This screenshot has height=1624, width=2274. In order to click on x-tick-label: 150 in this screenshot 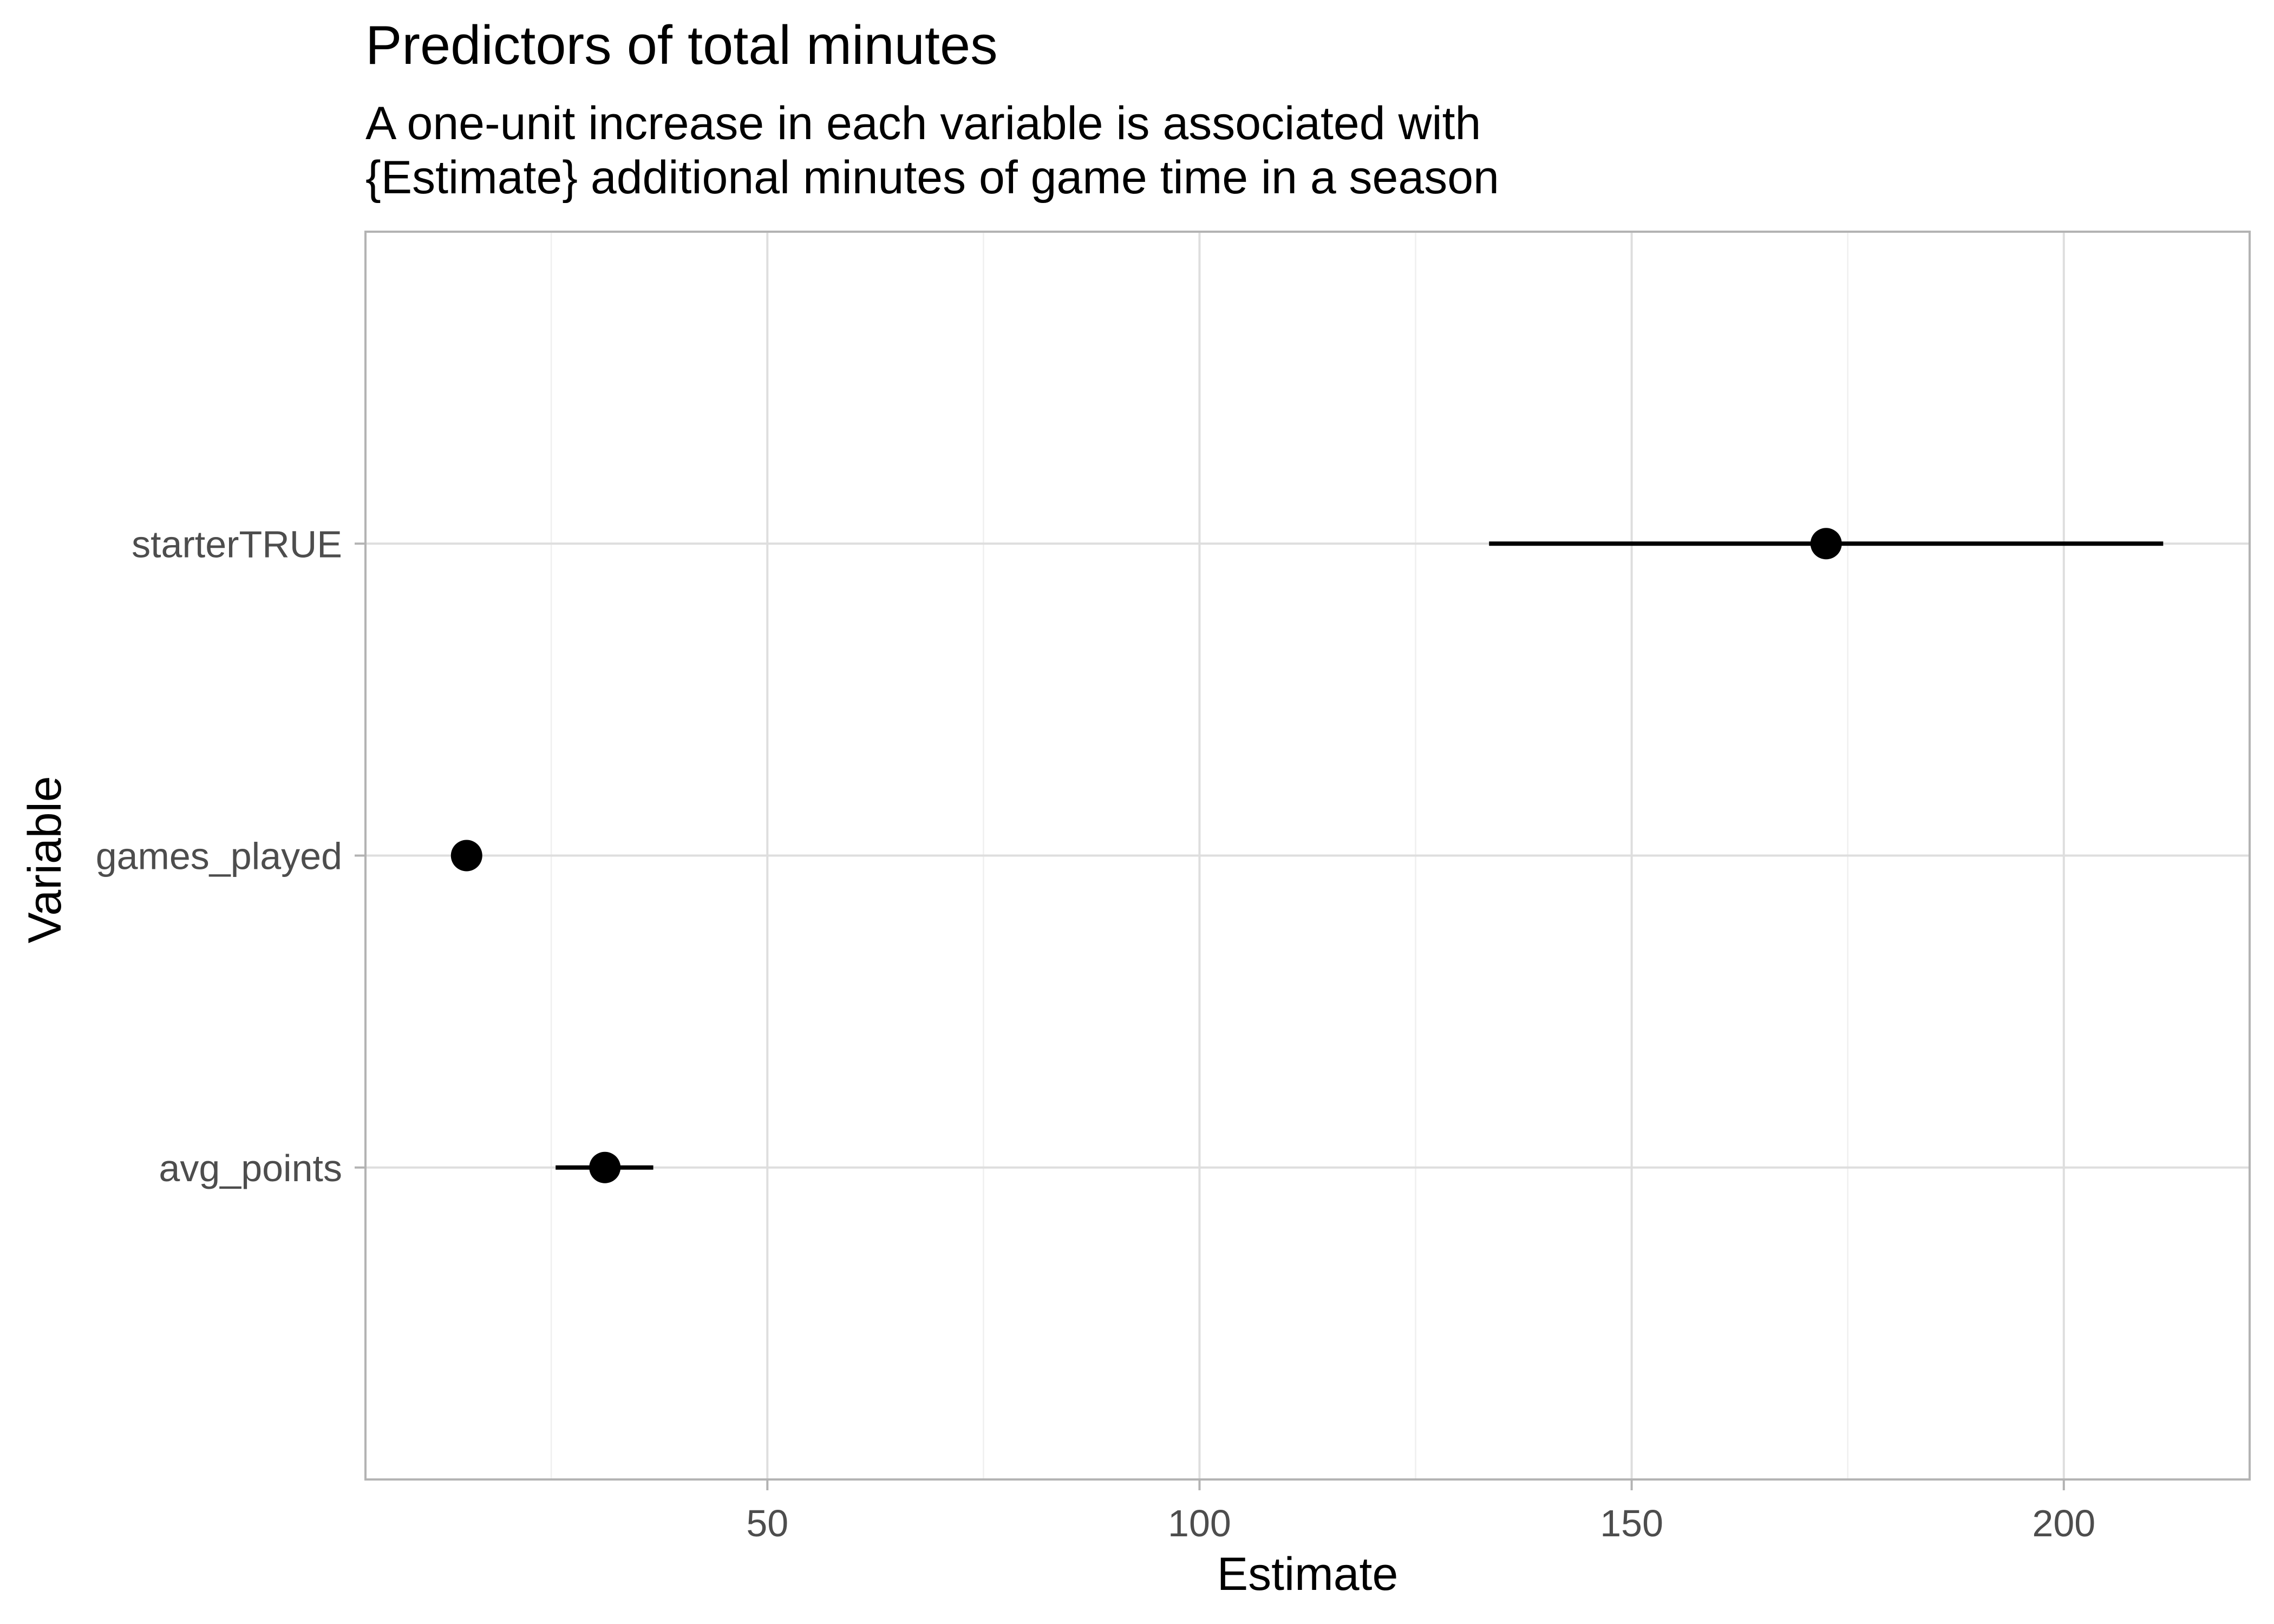, I will do `click(1631, 1523)`.